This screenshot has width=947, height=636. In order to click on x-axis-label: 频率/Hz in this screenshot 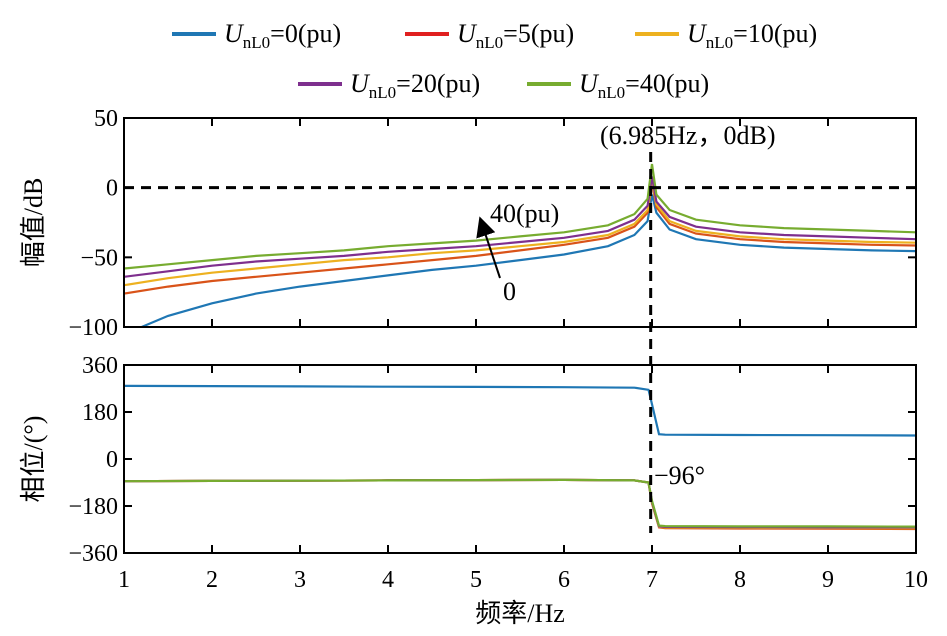, I will do `click(520, 613)`.